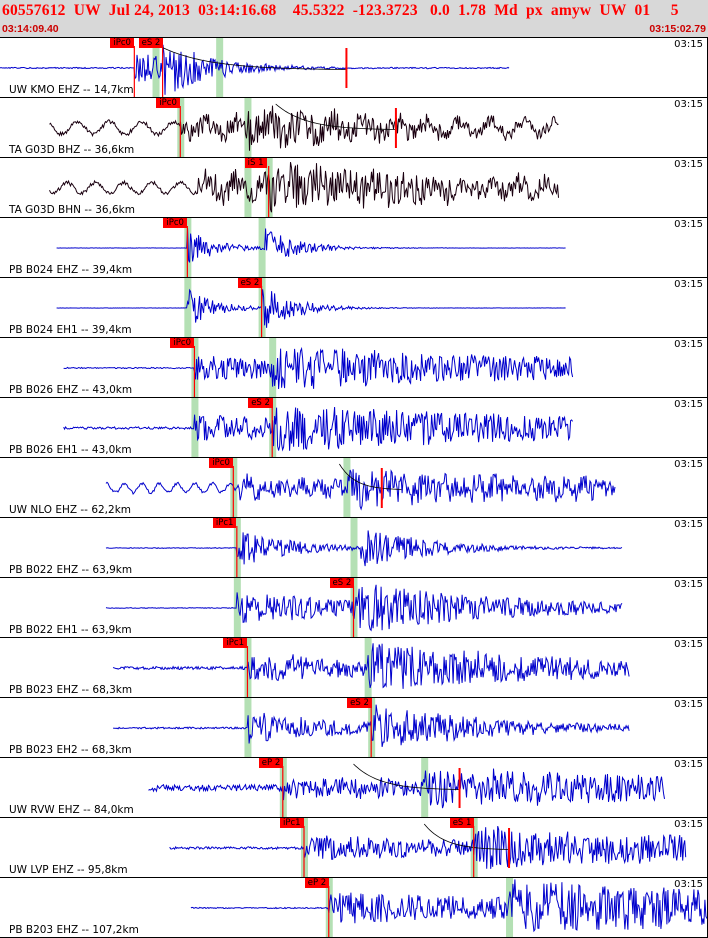 This screenshot has width=708, height=938. I want to click on channel-label: UW LVP EHZ -- 95,8km, so click(68, 870).